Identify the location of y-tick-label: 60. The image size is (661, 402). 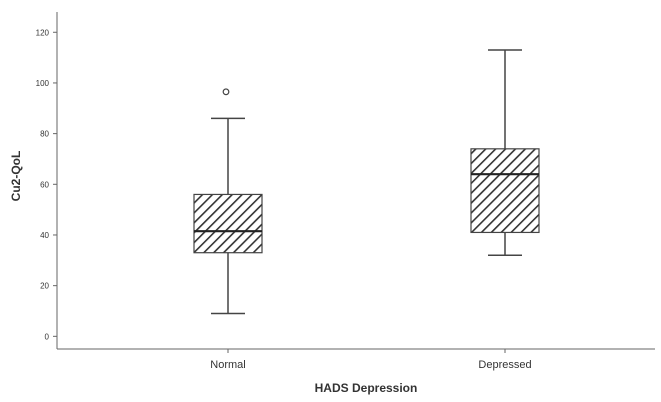
(44, 184).